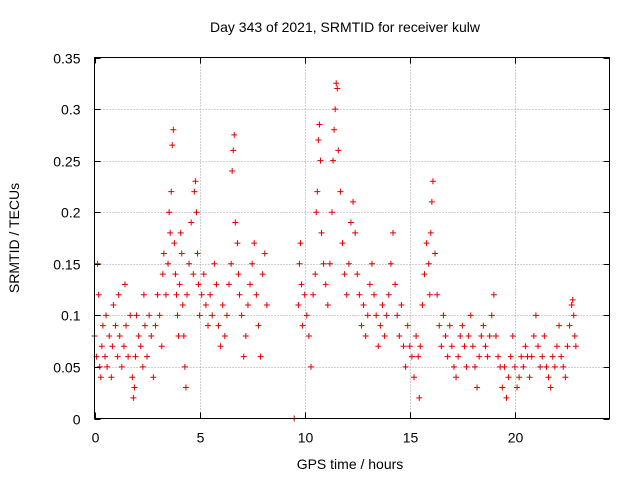 The height and width of the screenshot is (480, 640). What do you see at coordinates (516, 438) in the screenshot?
I see `x-tick-label: 20` at bounding box center [516, 438].